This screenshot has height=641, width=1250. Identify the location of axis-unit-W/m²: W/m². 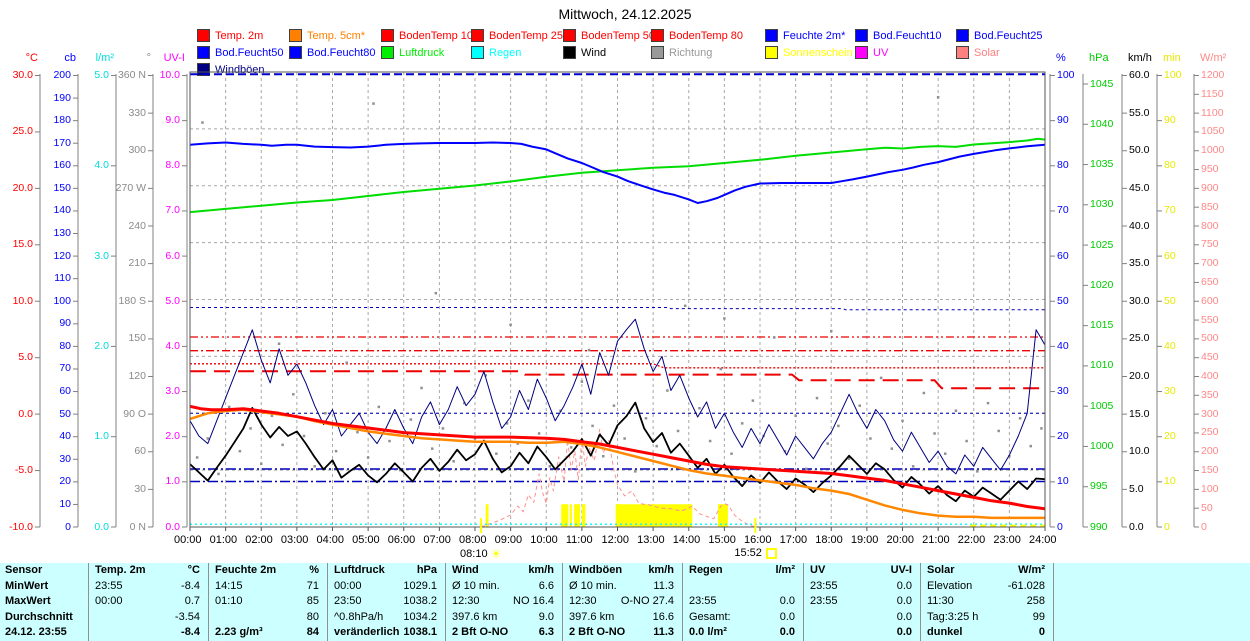
(1213, 58).